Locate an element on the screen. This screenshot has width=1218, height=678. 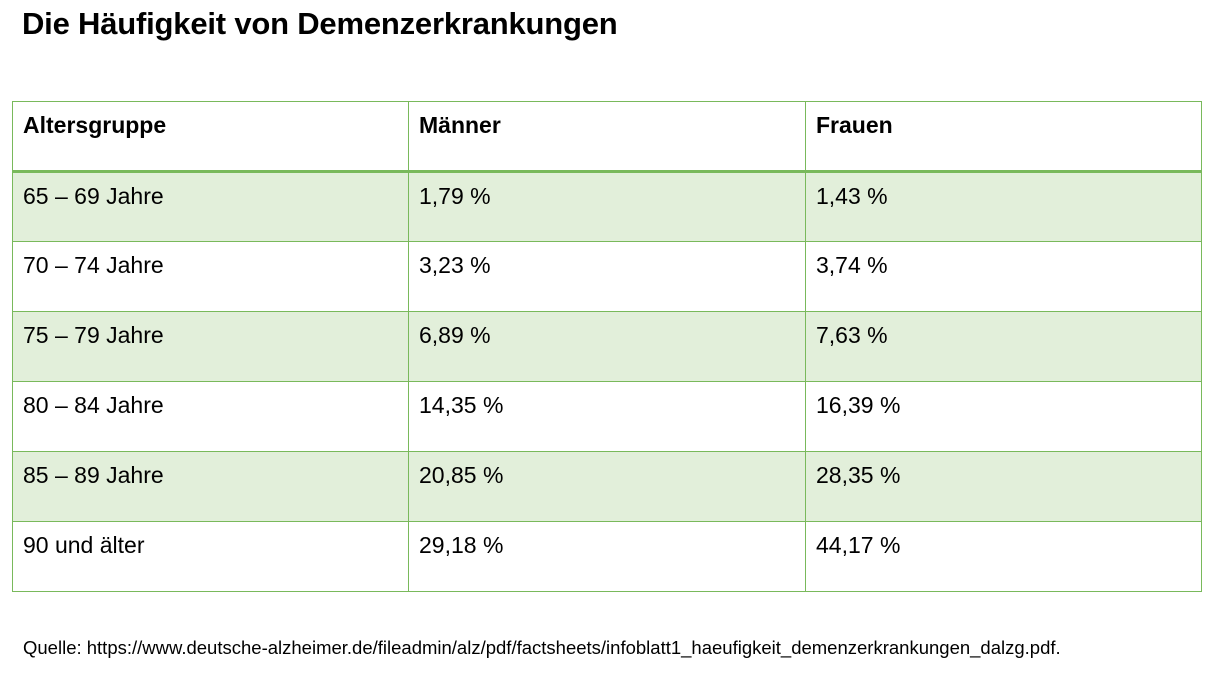
men-value-cell: 29,18 % is located at coordinates (607, 556).